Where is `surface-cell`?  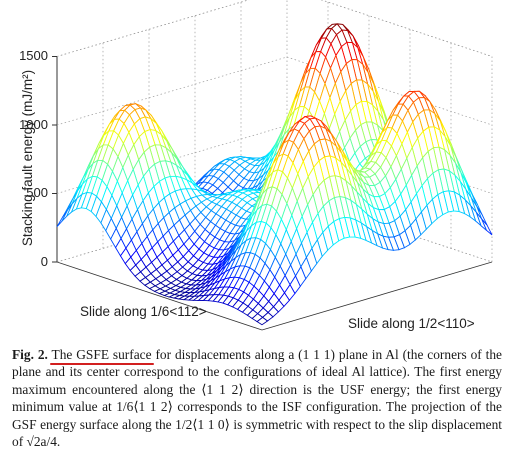
surface-cell is located at coordinates (262, 321).